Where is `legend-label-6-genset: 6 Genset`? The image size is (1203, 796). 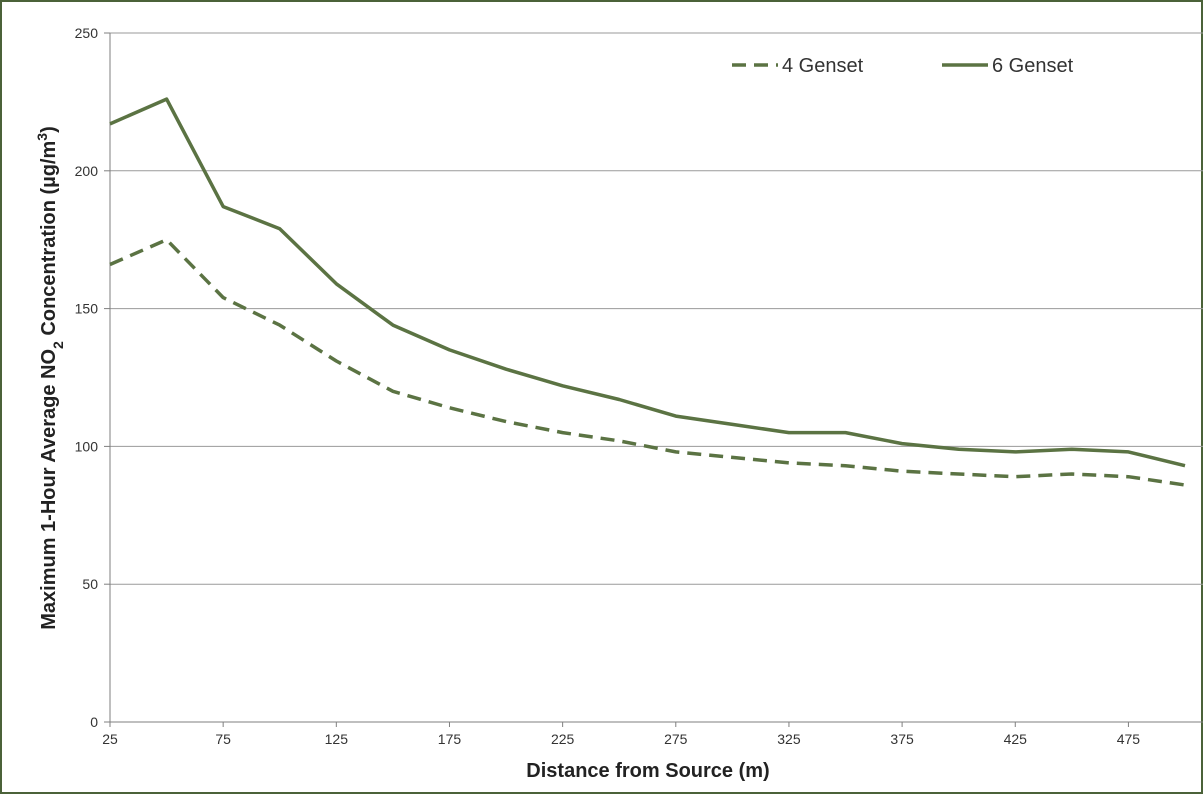 legend-label-6-genset: 6 Genset is located at coordinates (1033, 66).